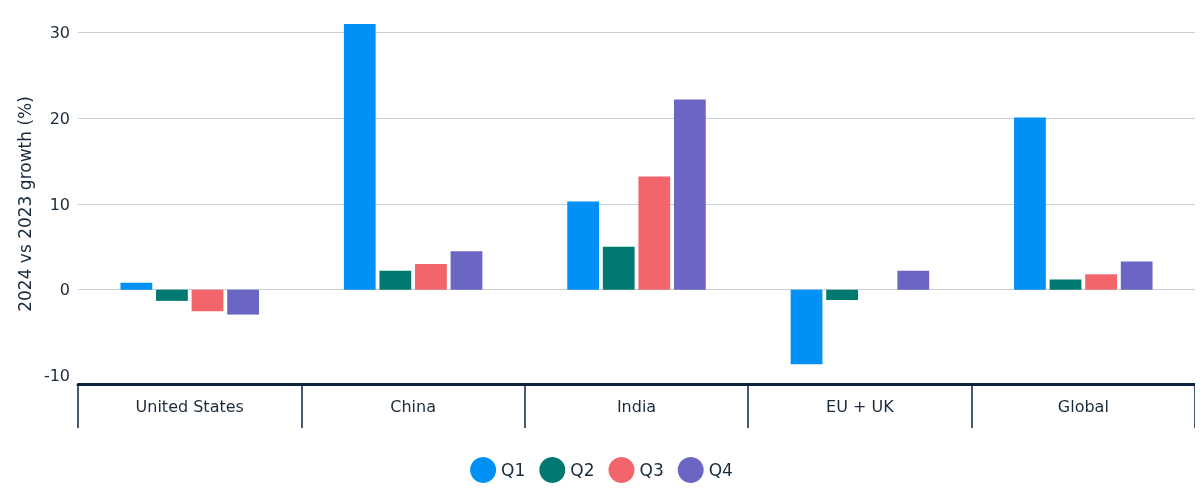 This screenshot has width=1203, height=504. I want to click on x-tick-label: EU + UK, so click(860, 406).